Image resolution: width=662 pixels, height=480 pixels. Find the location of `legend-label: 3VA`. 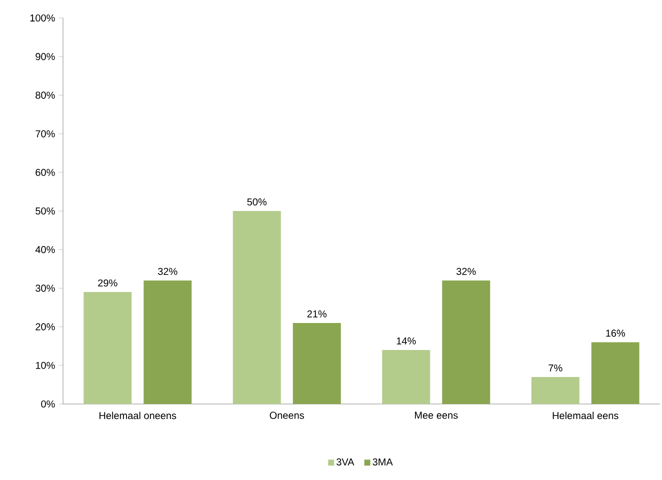

legend-label: 3VA is located at coordinates (345, 462).